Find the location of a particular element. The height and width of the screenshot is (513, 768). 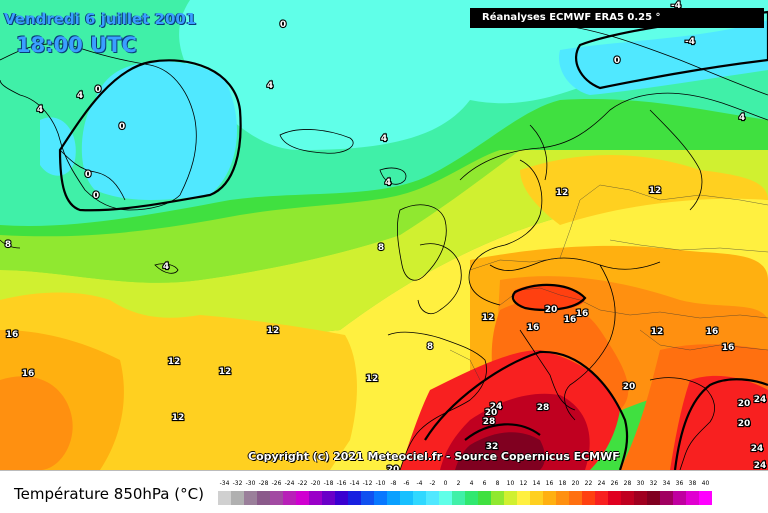

scale-label: -2 is located at coordinates (432, 483).